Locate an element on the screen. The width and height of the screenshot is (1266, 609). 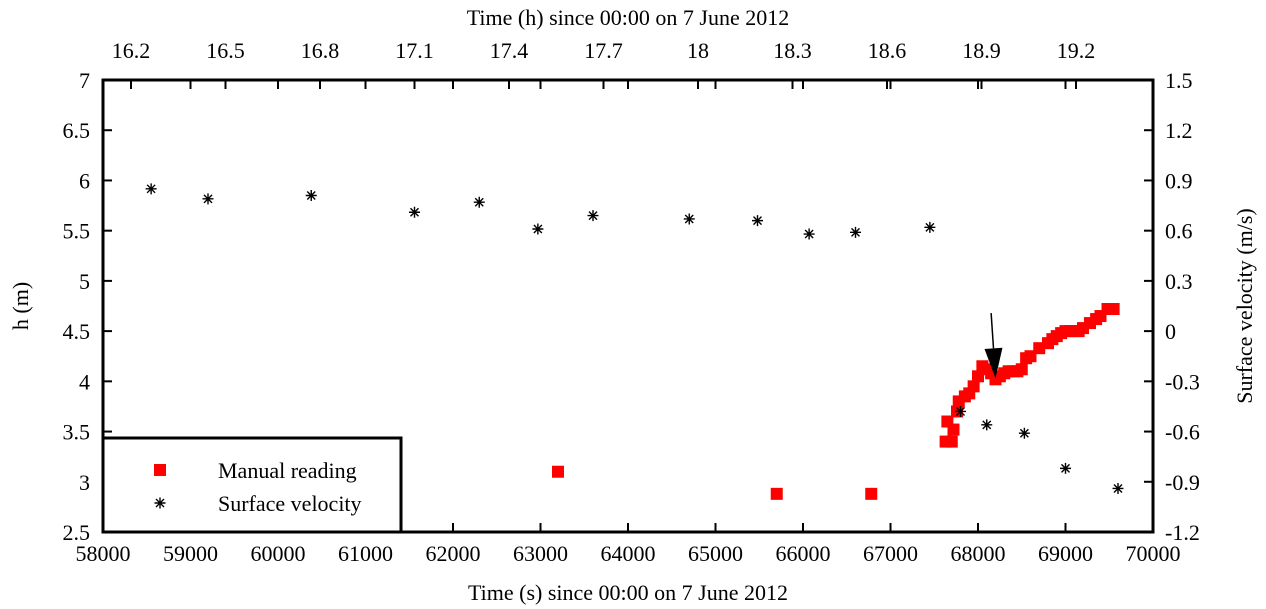
x2-tick-label: 17.7 is located at coordinates (603, 50).